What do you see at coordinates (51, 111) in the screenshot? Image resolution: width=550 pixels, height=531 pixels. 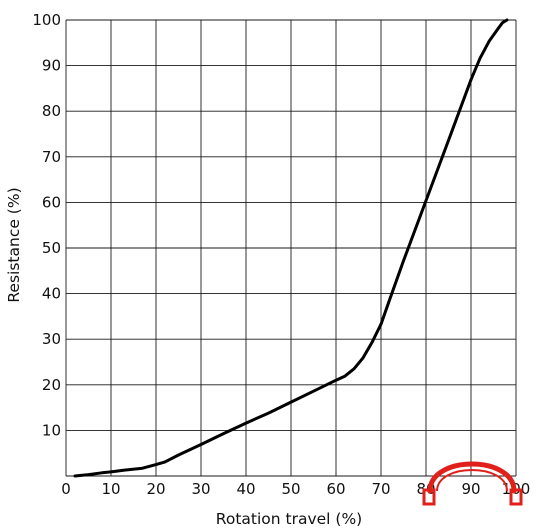 I see `y-tick-label: 80` at bounding box center [51, 111].